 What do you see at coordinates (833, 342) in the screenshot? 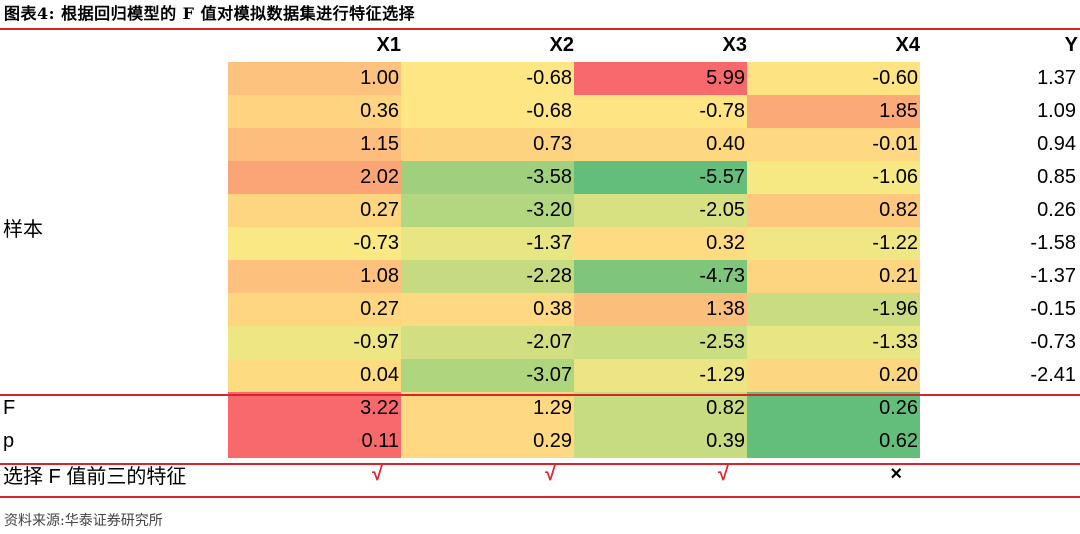
I see `cell-x4: -1.33` at bounding box center [833, 342].